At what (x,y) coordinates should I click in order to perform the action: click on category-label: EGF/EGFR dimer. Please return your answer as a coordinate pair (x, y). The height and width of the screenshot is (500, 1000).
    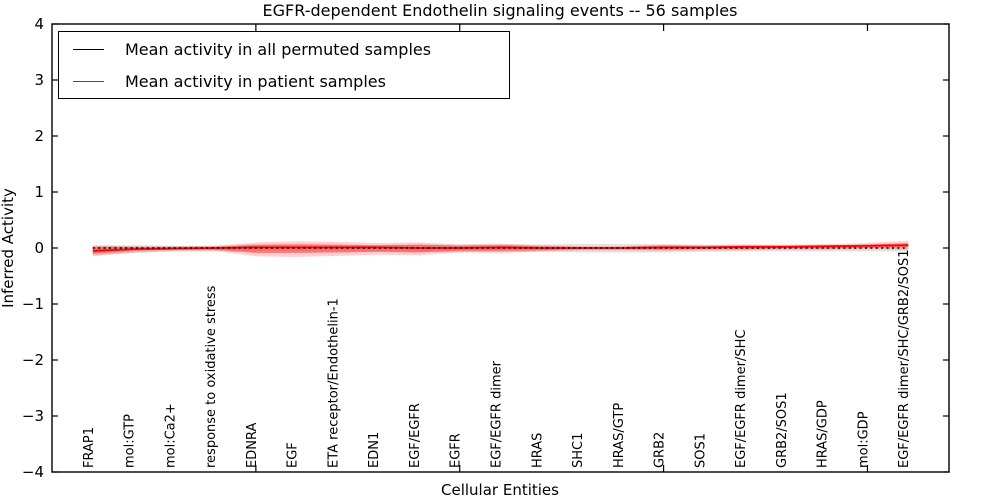
    Looking at the image, I should click on (497, 414).